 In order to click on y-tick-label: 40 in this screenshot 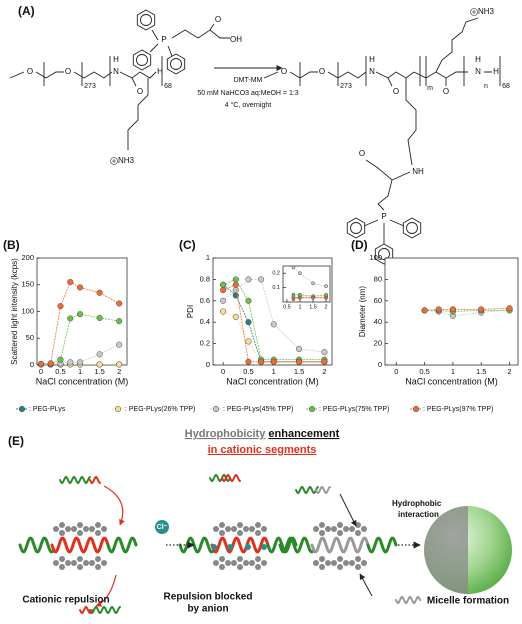, I will do `click(378, 321)`.